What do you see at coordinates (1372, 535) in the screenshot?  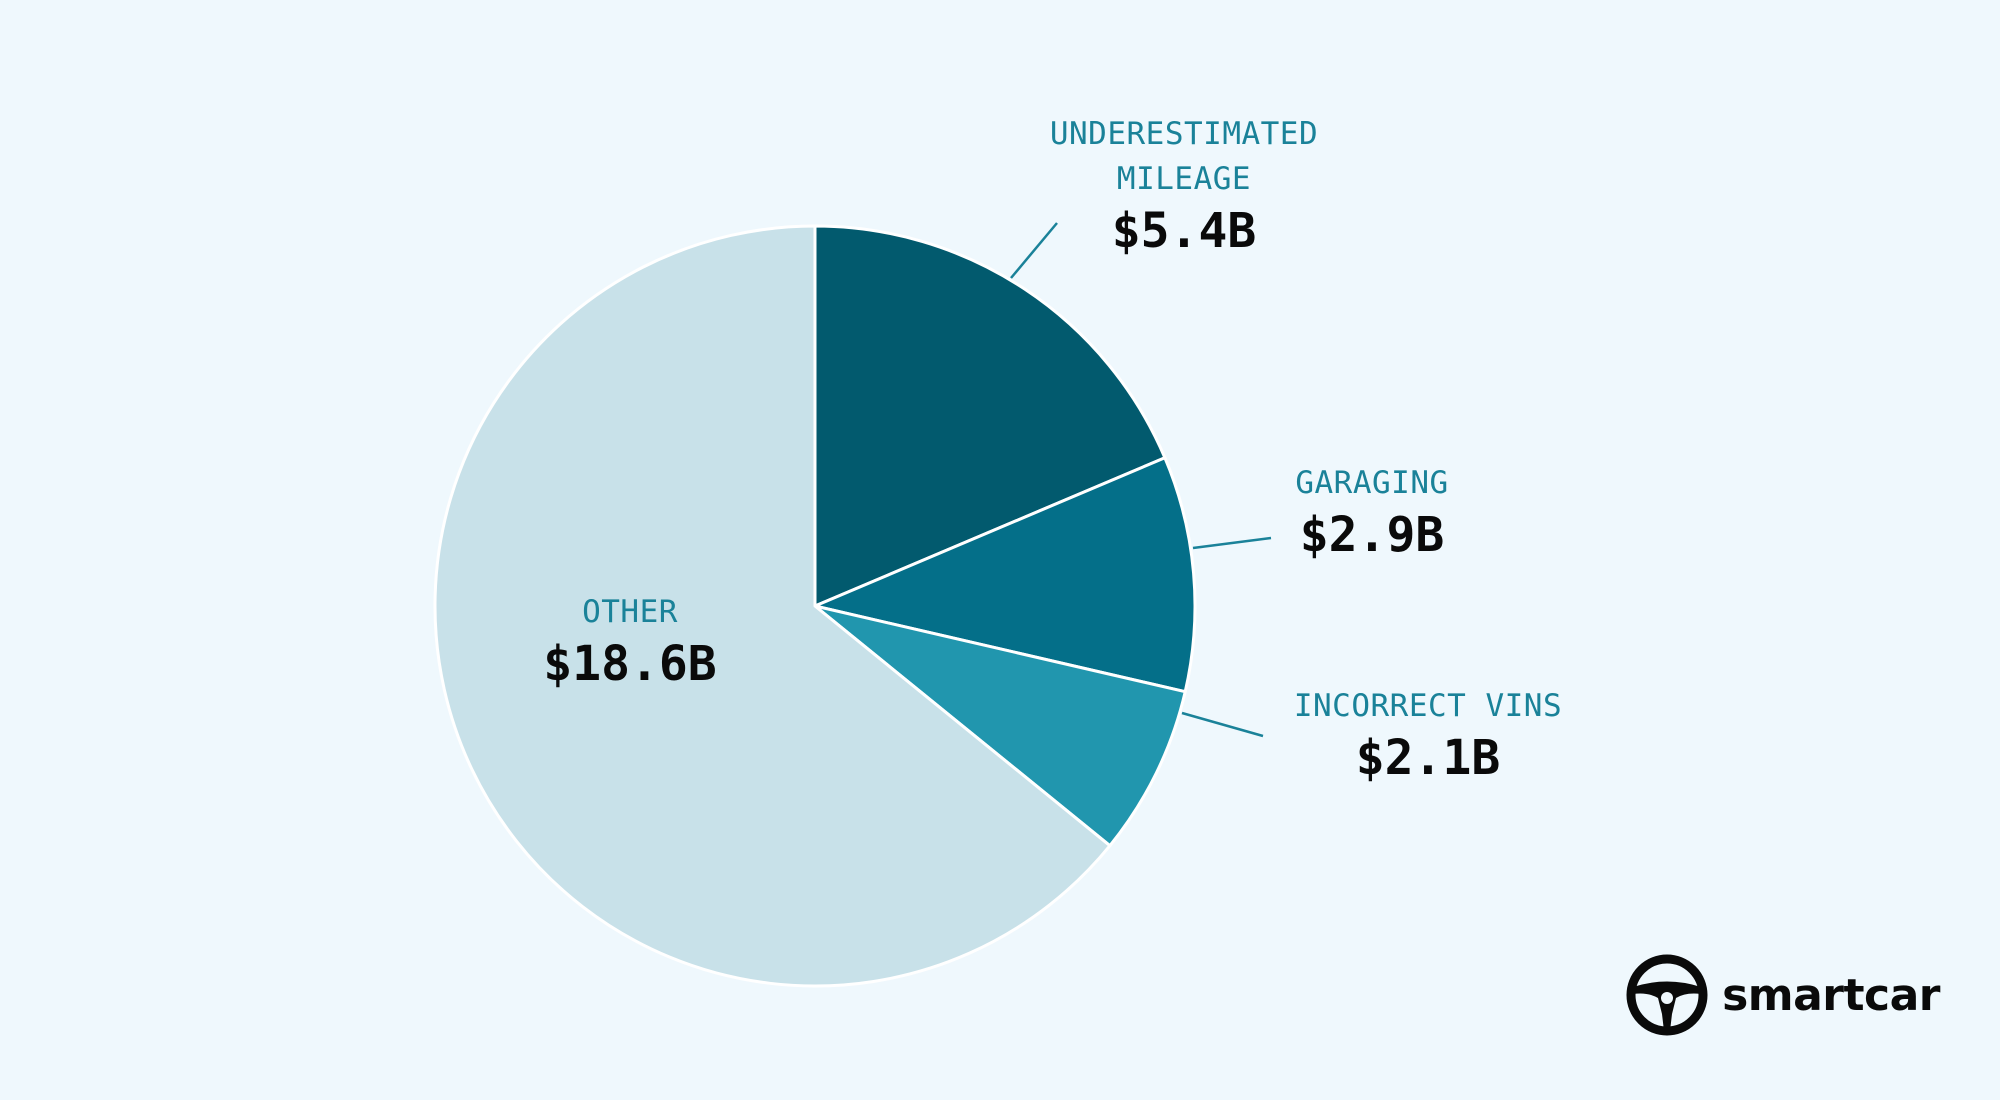 I see `value-label-garaging: $2.9B` at bounding box center [1372, 535].